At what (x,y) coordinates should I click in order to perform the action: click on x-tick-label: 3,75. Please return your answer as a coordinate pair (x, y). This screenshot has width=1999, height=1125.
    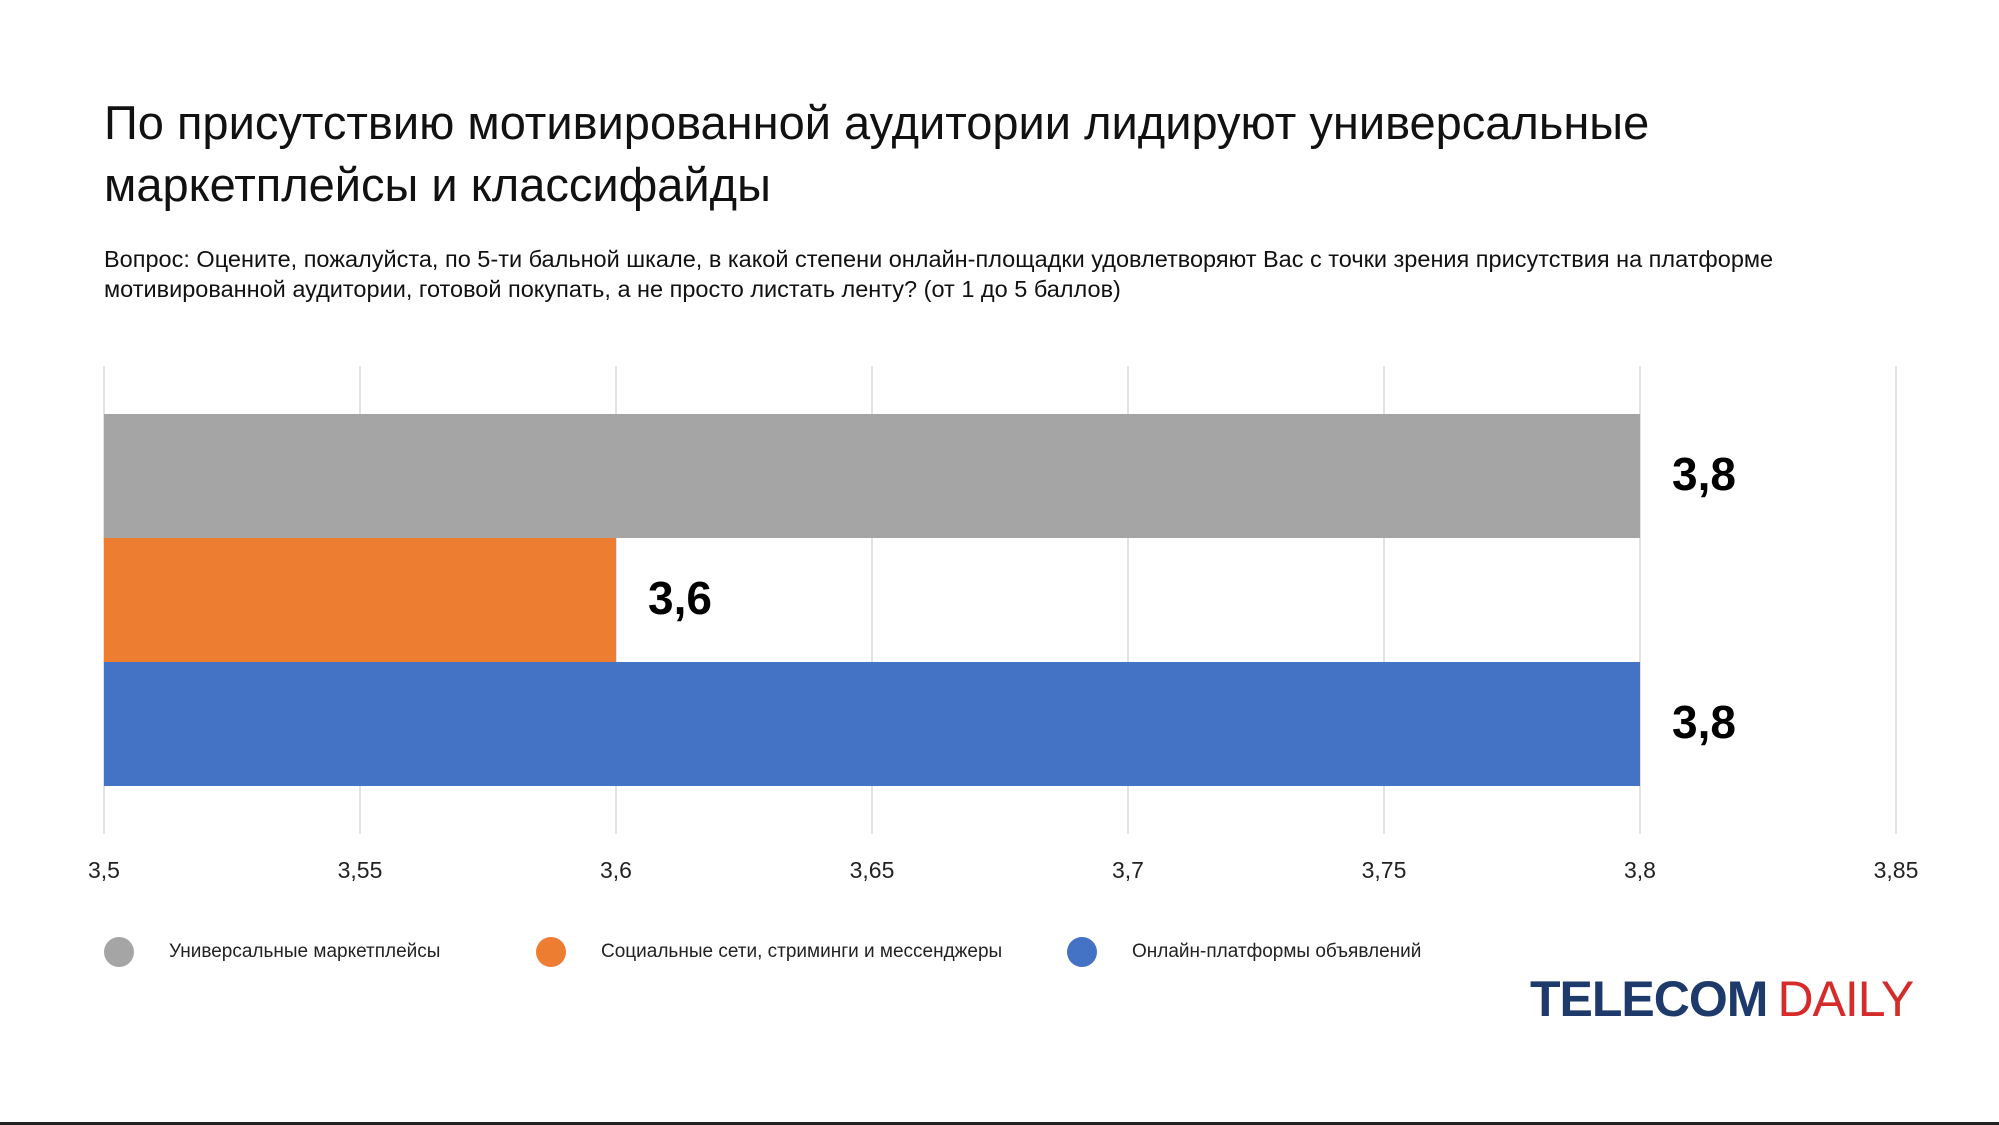
    Looking at the image, I should click on (1384, 870).